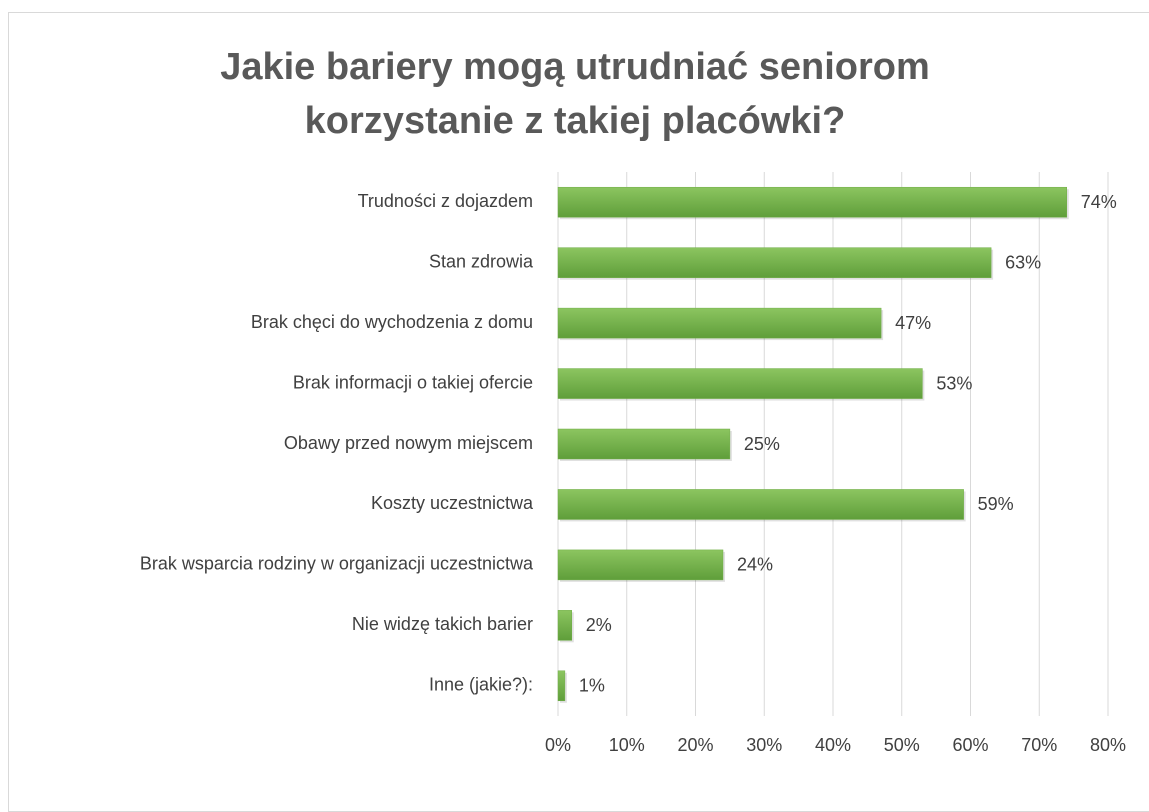 The image size is (1149, 812). What do you see at coordinates (996, 504) in the screenshot?
I see `data-label: 59%` at bounding box center [996, 504].